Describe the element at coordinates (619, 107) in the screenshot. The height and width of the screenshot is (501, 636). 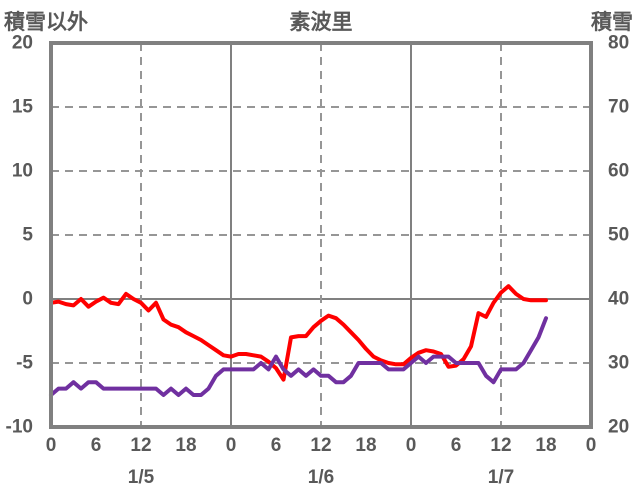
I see `y-right-tick-label: 70` at that location.